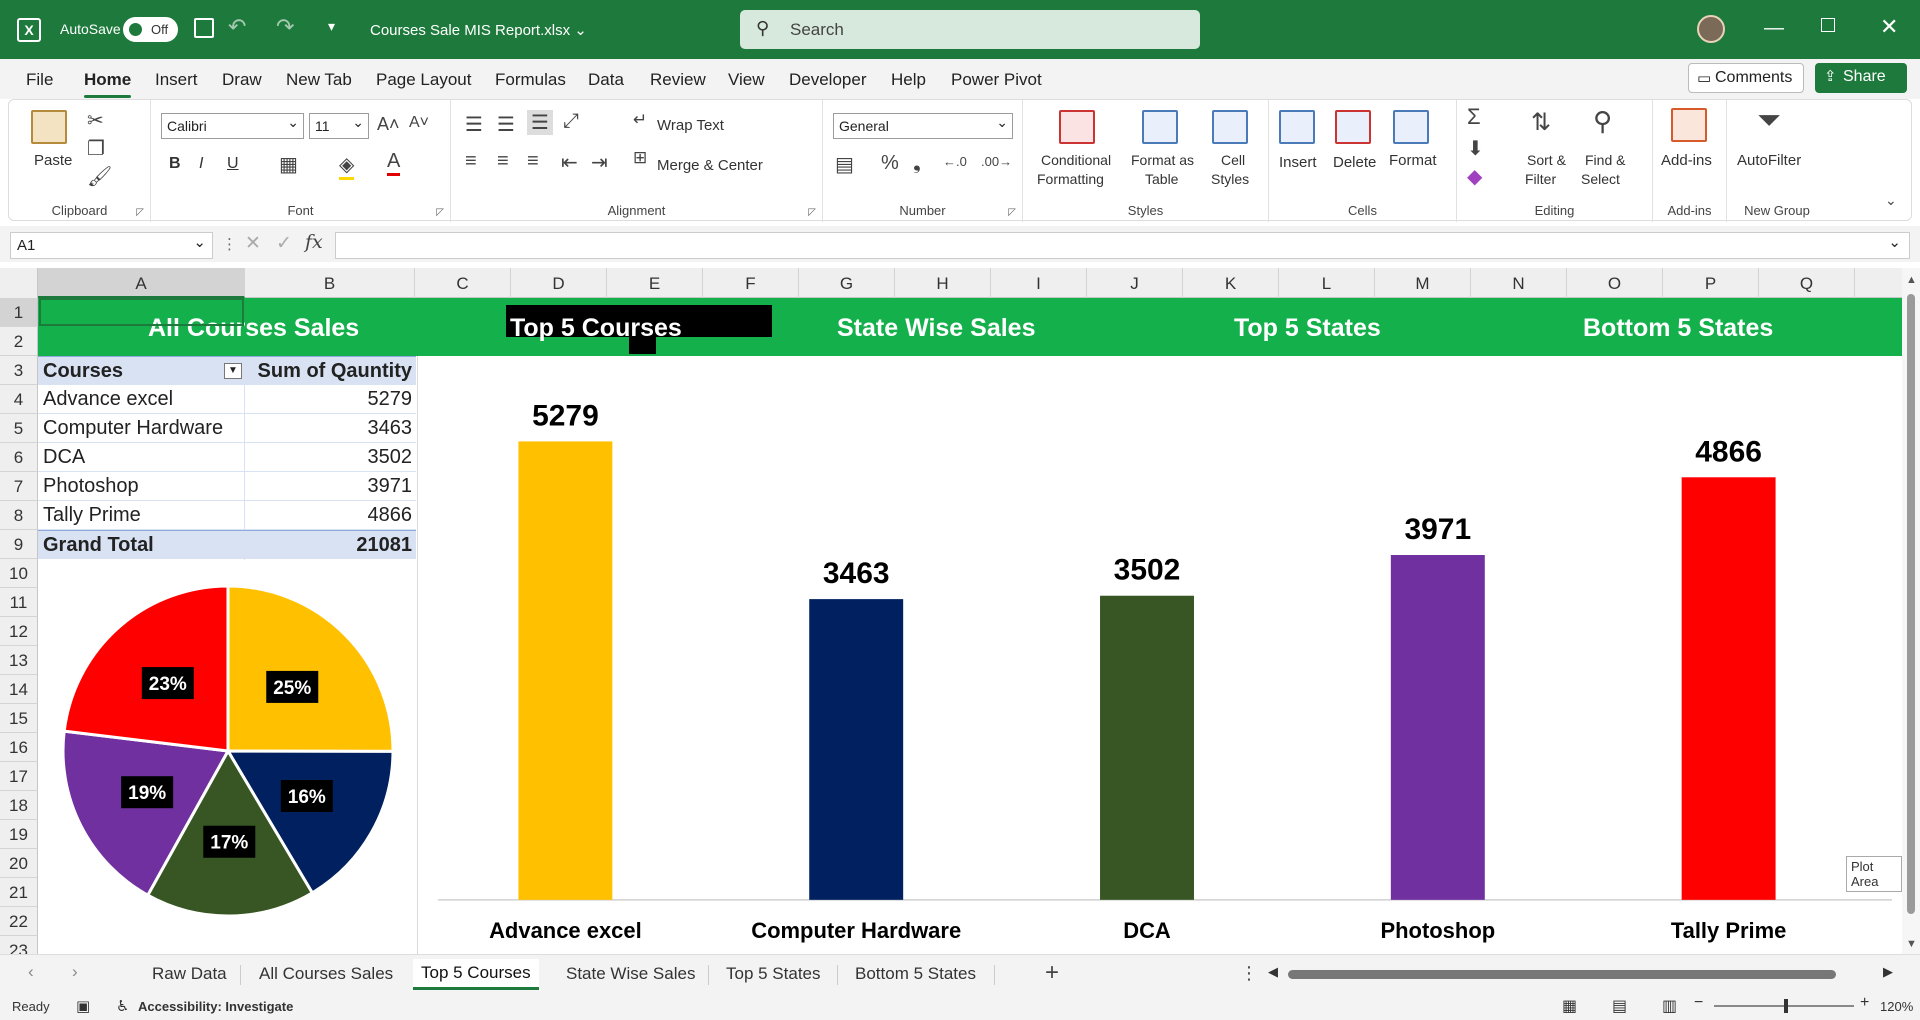 The image size is (1920, 1020). Describe the element at coordinates (1230, 127) in the screenshot. I see `cell-styles-icon` at that location.